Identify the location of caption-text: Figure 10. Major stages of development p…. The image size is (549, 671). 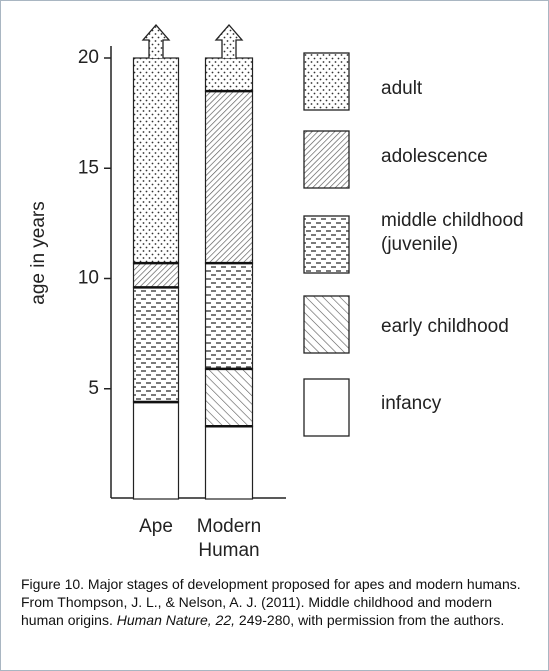
(271, 602).